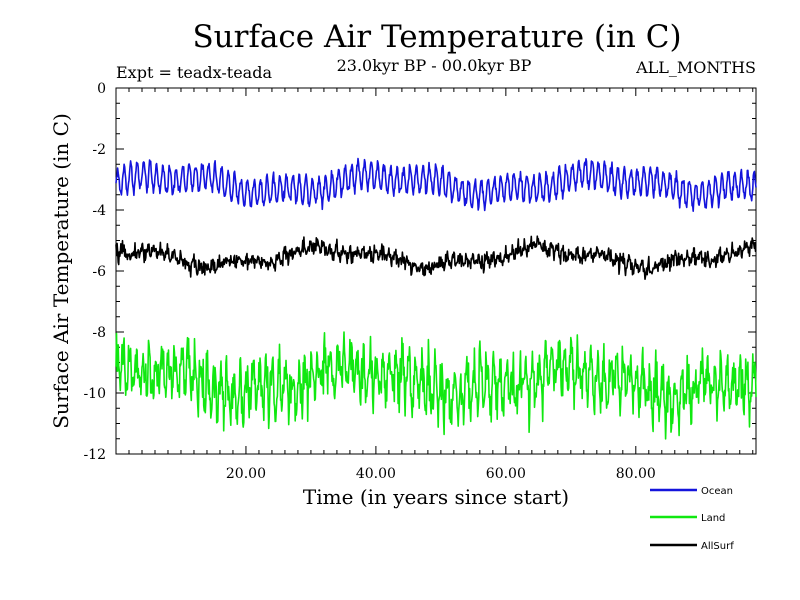 The image size is (800, 600). What do you see at coordinates (434, 65) in the screenshot?
I see `chart-subtitle: 23.0kyr BP - 00.0kyr BP` at bounding box center [434, 65].